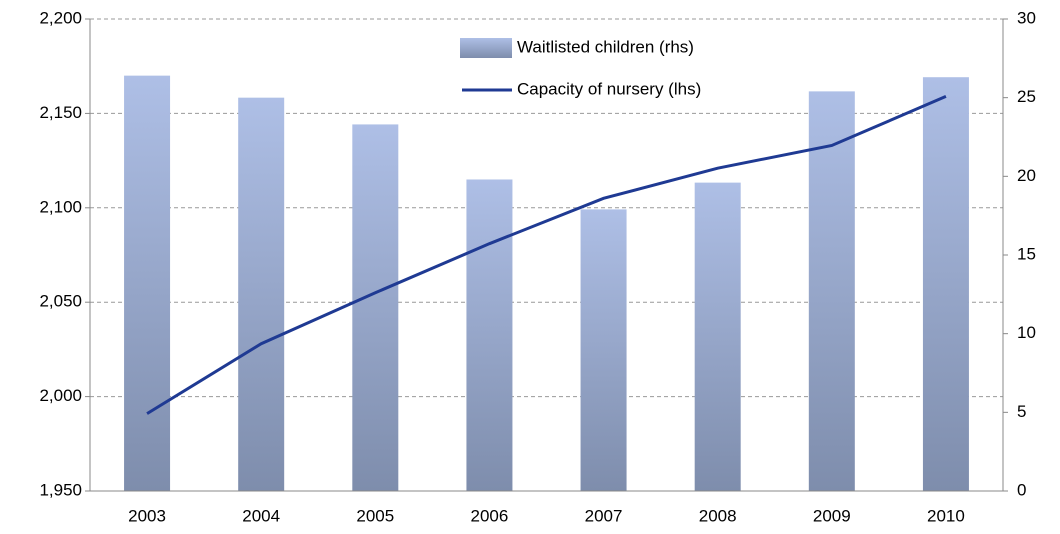 This screenshot has height=534, width=1060. What do you see at coordinates (1021, 489) in the screenshot?
I see `y2-tick-label: 0` at bounding box center [1021, 489].